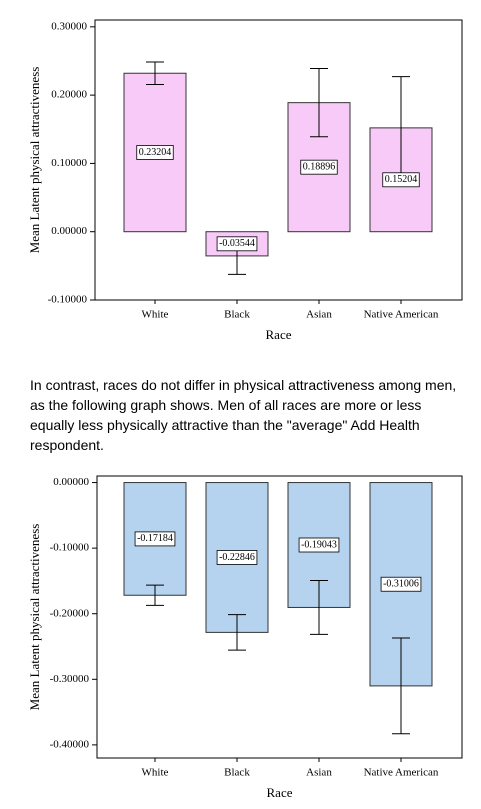  I want to click on value-label: -0.17184, so click(155, 538).